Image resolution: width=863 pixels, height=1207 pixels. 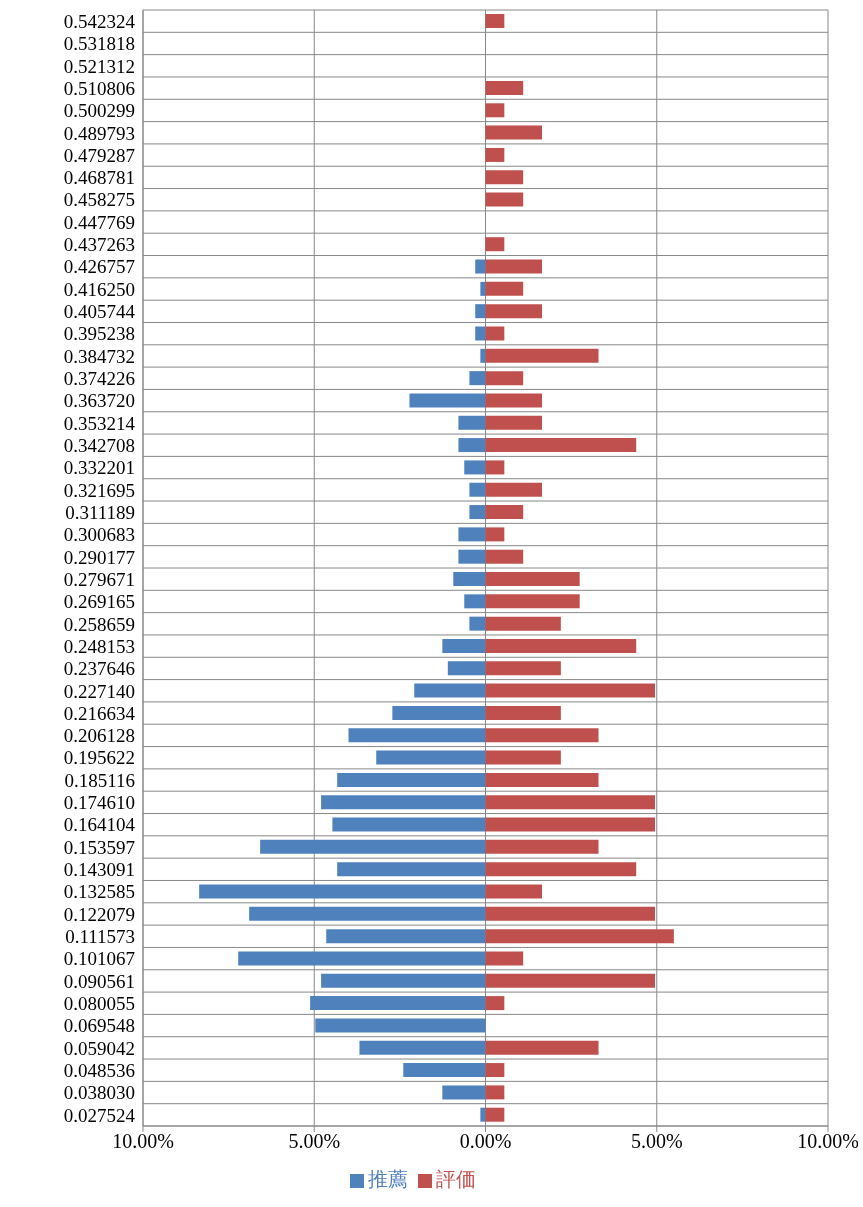 I want to click on y-tick-label: 0.447769, so click(x=99, y=222).